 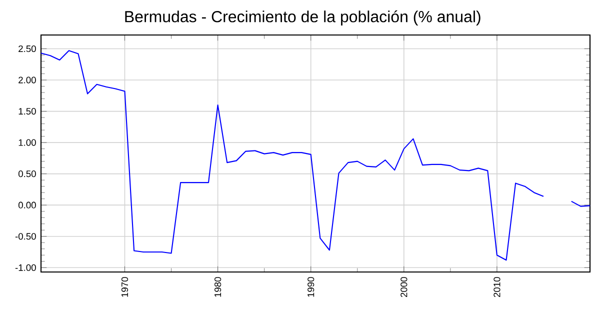 I want to click on y-tick-label: 0.50, so click(x=27, y=174).